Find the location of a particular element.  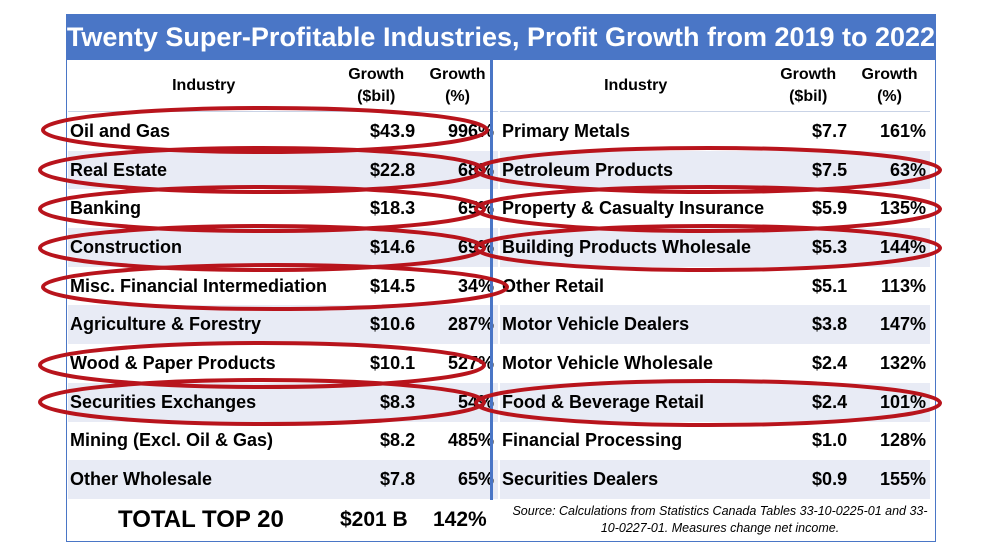

growth-pct-cell: 63% is located at coordinates (907, 169).